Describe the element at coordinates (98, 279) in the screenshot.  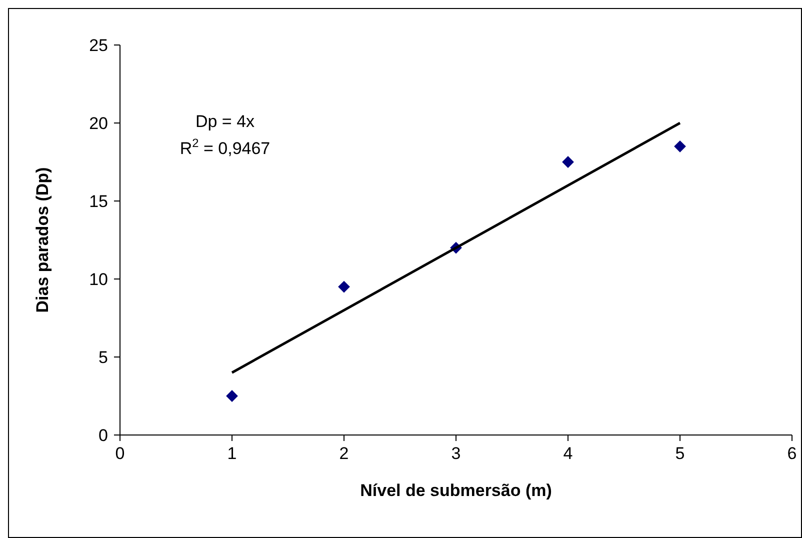
I see `y-tick-label: 10` at that location.